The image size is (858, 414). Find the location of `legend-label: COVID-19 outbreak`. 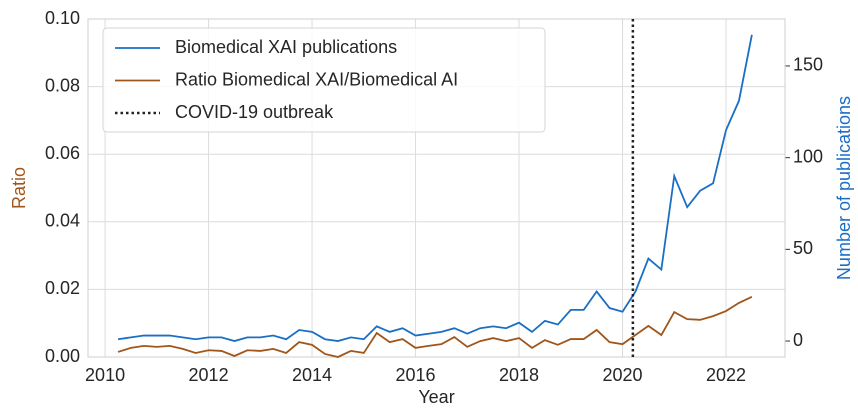

legend-label: COVID-19 outbreak is located at coordinates (254, 112).